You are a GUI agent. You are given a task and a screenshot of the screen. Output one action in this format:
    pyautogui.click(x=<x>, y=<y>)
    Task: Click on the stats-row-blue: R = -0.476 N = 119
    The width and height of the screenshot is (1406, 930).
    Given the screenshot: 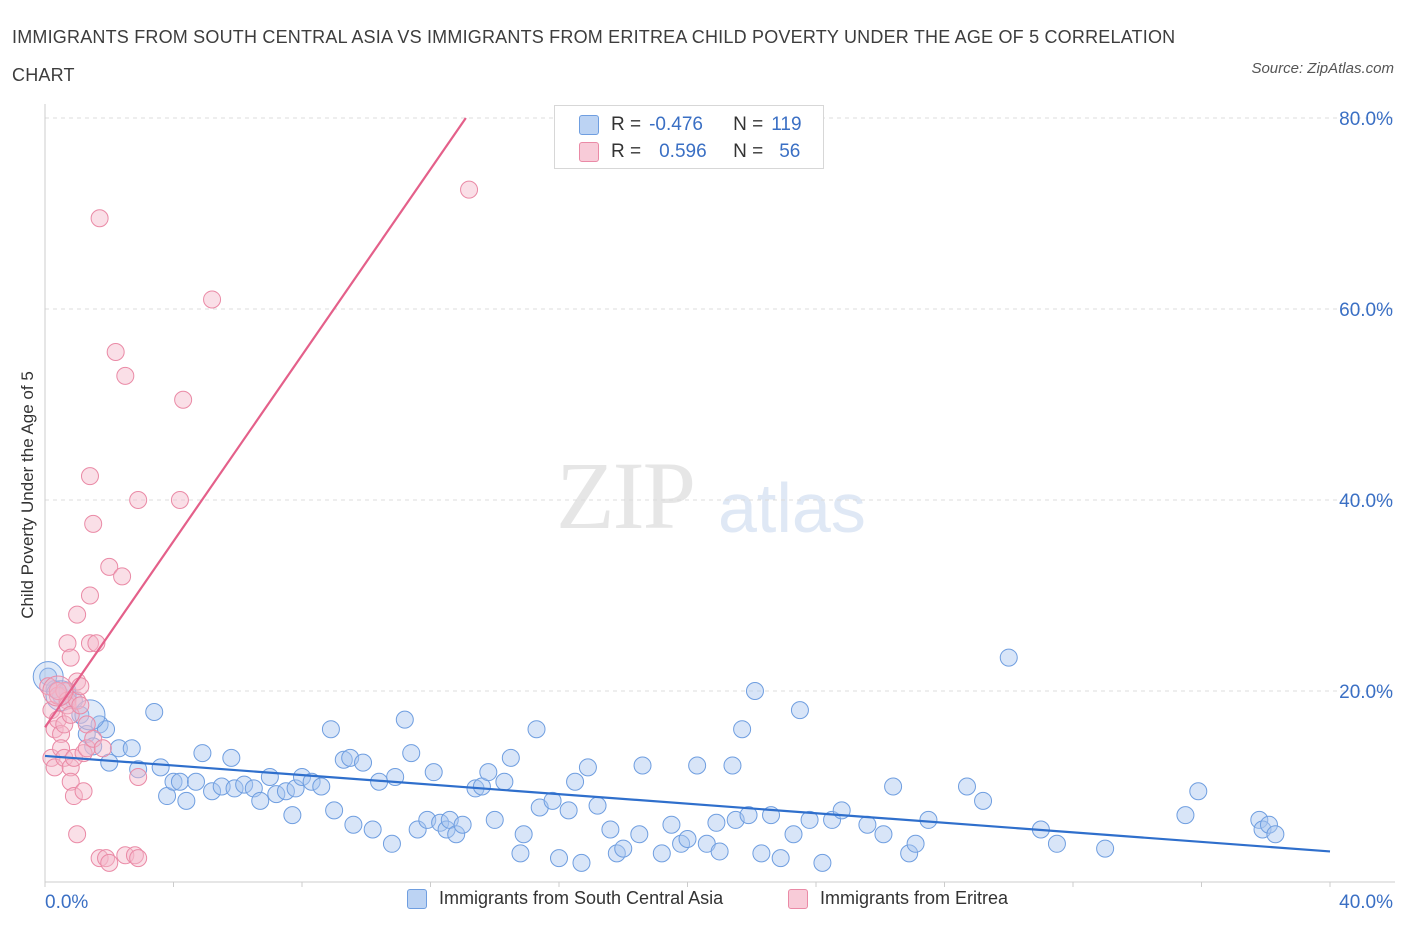 What is the action you would take?
    pyautogui.click(x=690, y=125)
    